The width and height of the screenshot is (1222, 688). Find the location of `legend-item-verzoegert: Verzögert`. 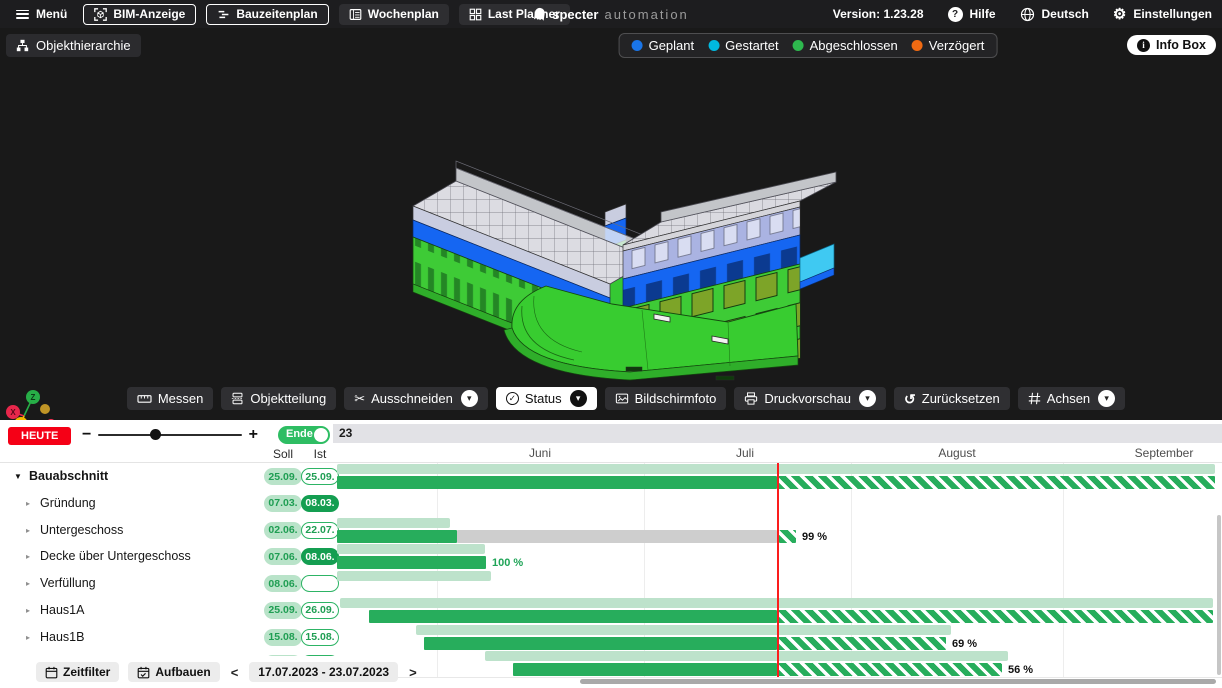

legend-item-verzoegert: Verzögert is located at coordinates (947, 45).